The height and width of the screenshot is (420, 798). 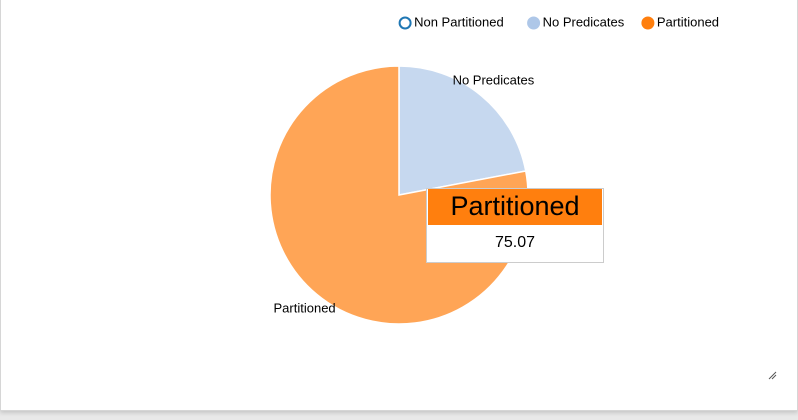 I want to click on slice-label: No Predicates, so click(x=494, y=79).